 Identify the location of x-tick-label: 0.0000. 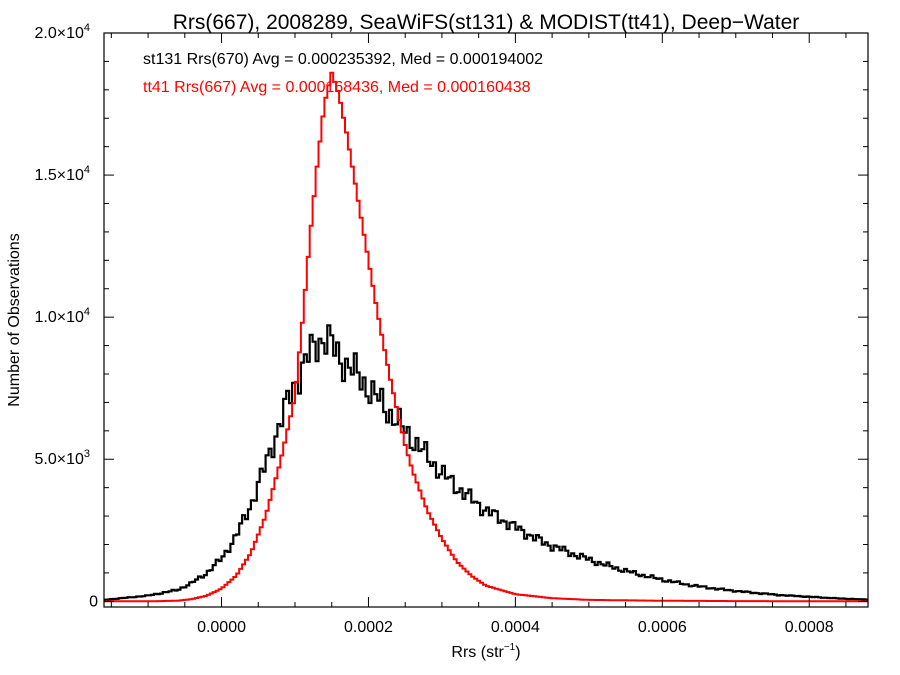
(221, 627).